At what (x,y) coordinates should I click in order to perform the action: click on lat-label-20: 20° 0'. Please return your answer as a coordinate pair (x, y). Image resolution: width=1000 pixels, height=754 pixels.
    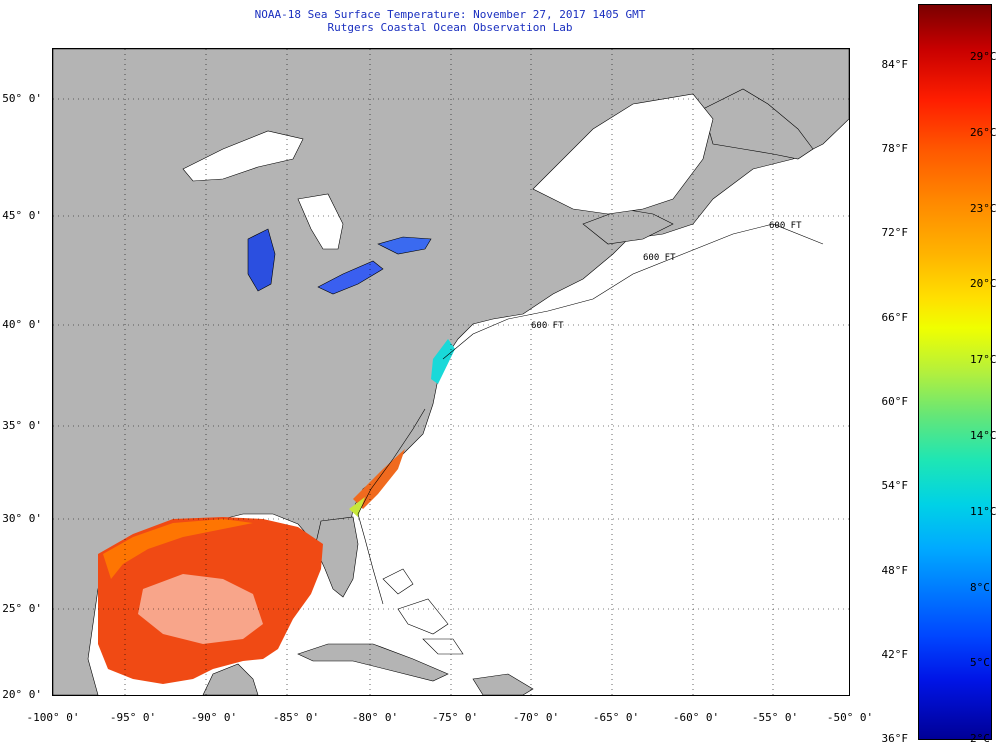
    Looking at the image, I should click on (22, 694).